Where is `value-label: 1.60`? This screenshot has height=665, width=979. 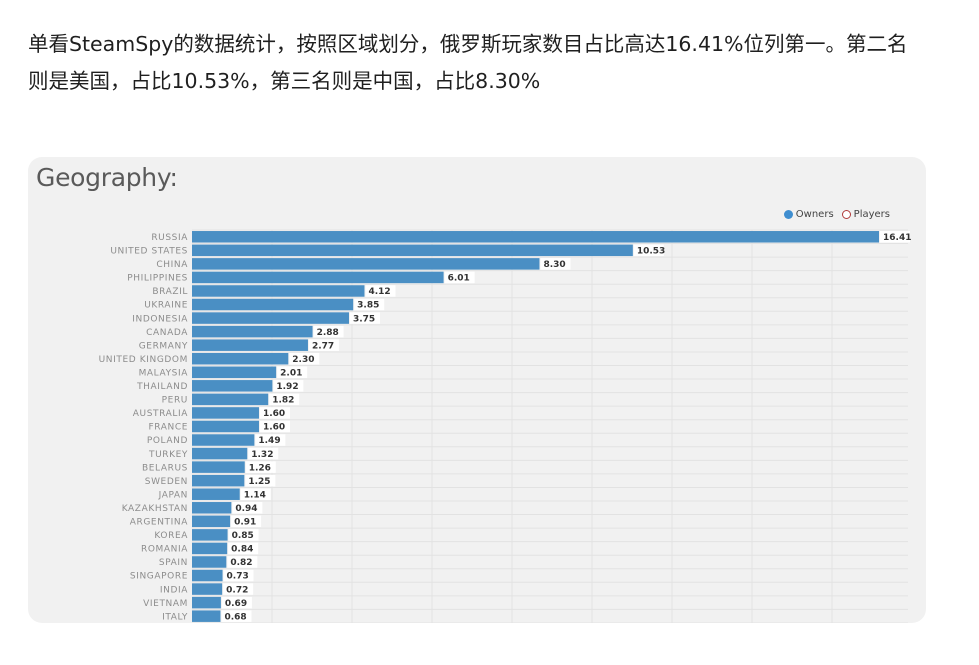
value-label: 1.60 is located at coordinates (274, 428).